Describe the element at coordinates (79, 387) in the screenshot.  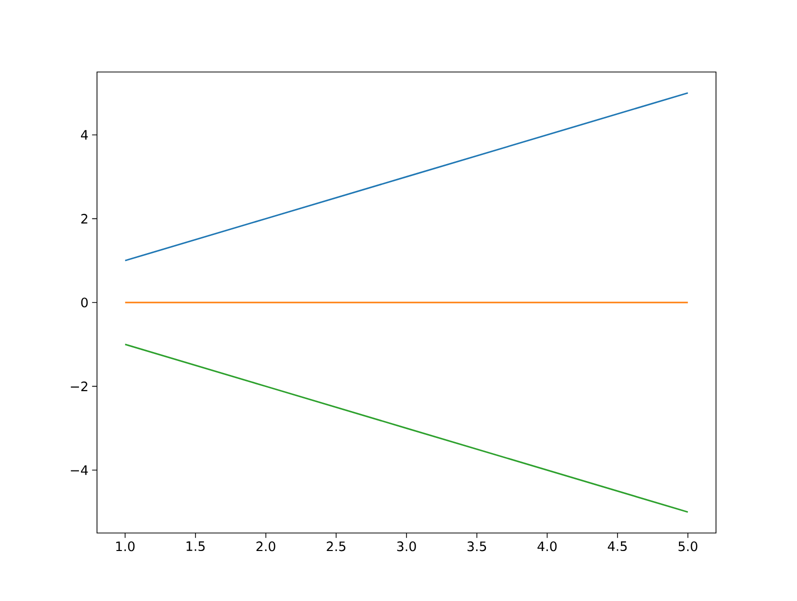
I see `y-tick-label: −2` at that location.